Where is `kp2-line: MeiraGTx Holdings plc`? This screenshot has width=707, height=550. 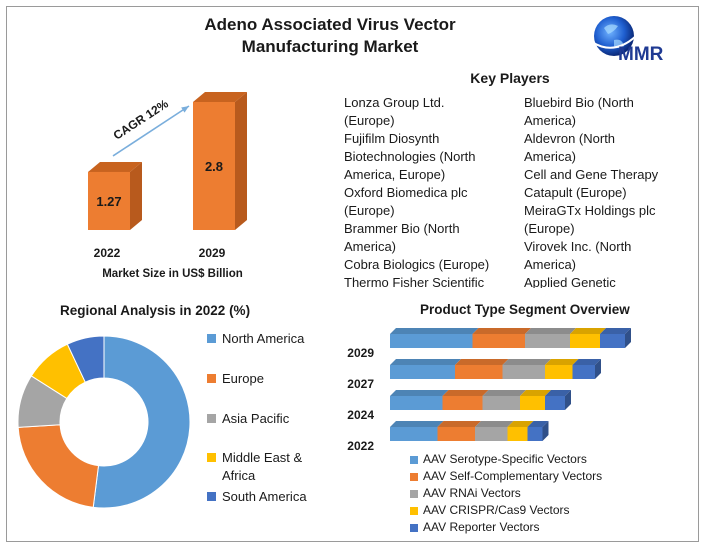
kp2-line: MeiraGTx Holdings plc is located at coordinates (590, 210).